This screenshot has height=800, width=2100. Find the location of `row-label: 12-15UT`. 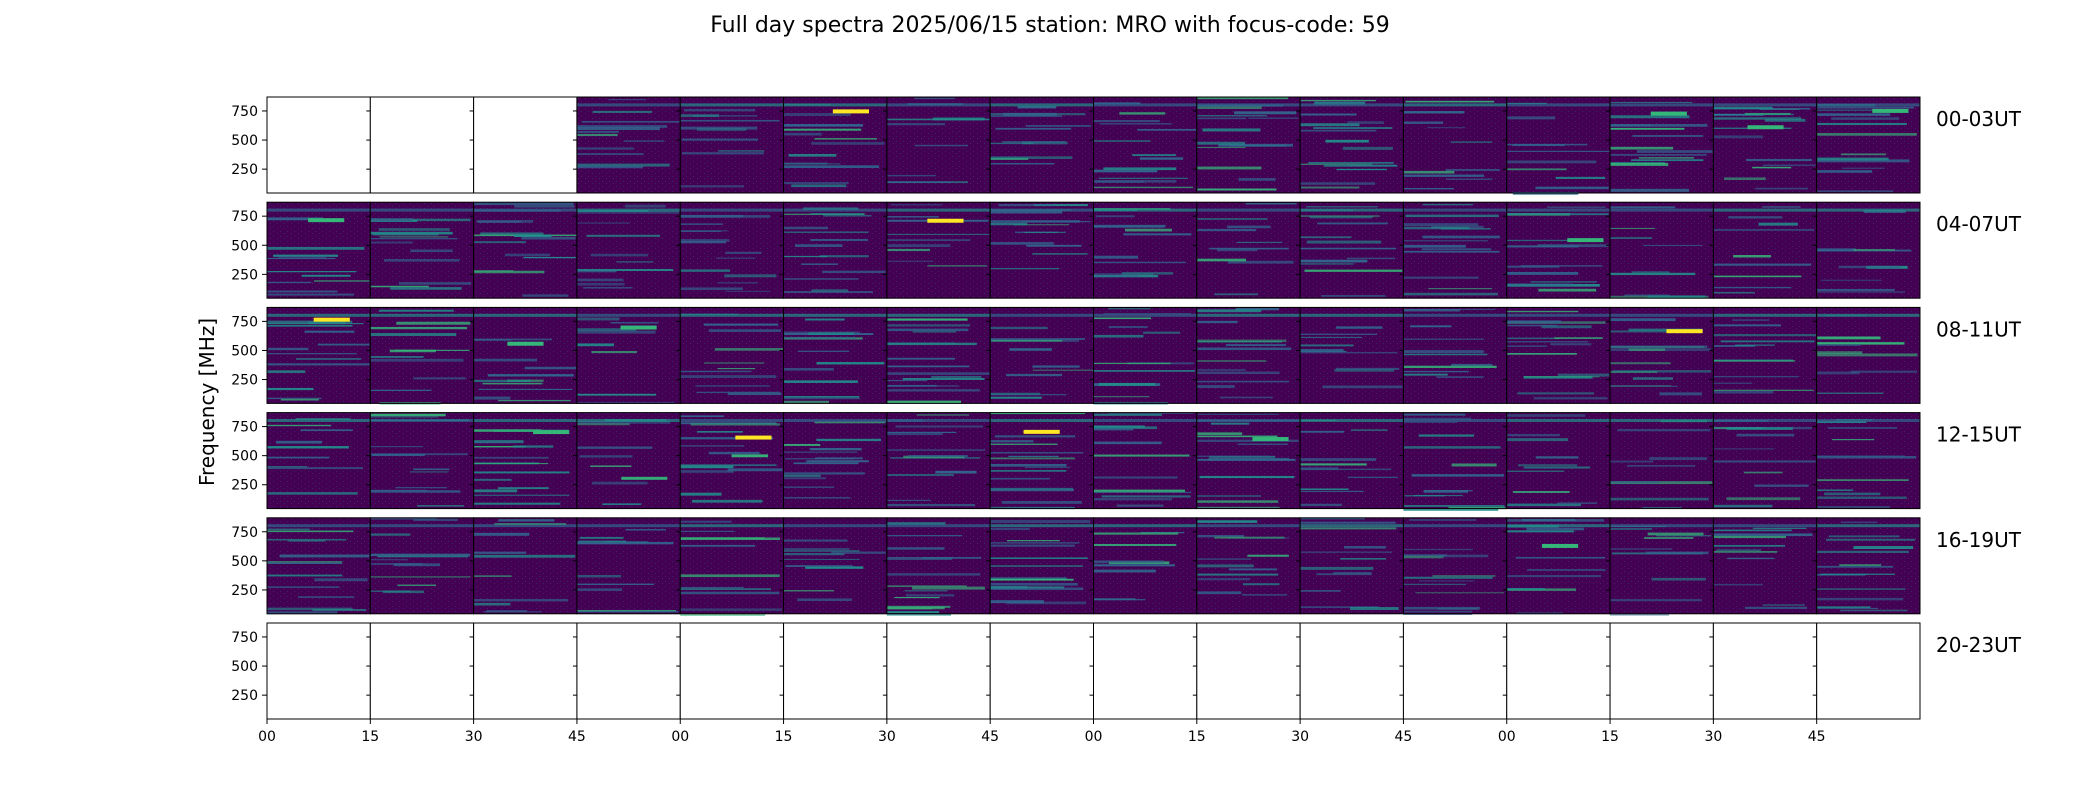

row-label: 12-15UT is located at coordinates (1979, 435).